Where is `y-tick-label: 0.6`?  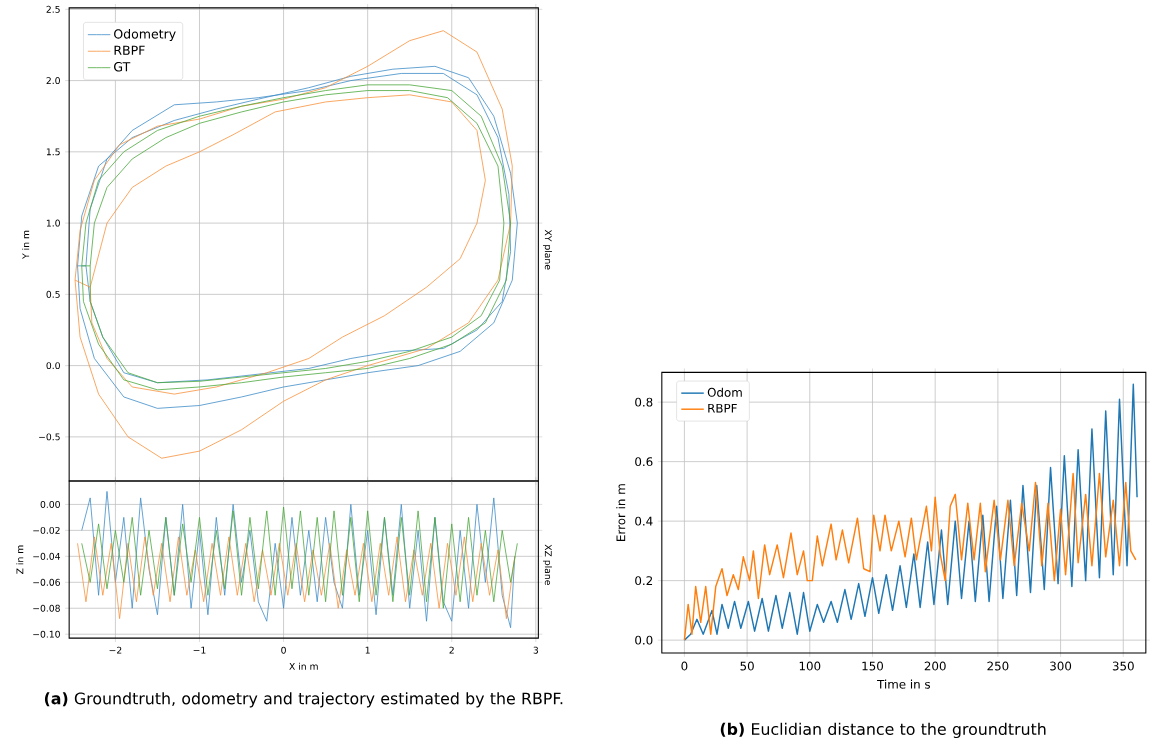 y-tick-label: 0.6 is located at coordinates (644, 462).